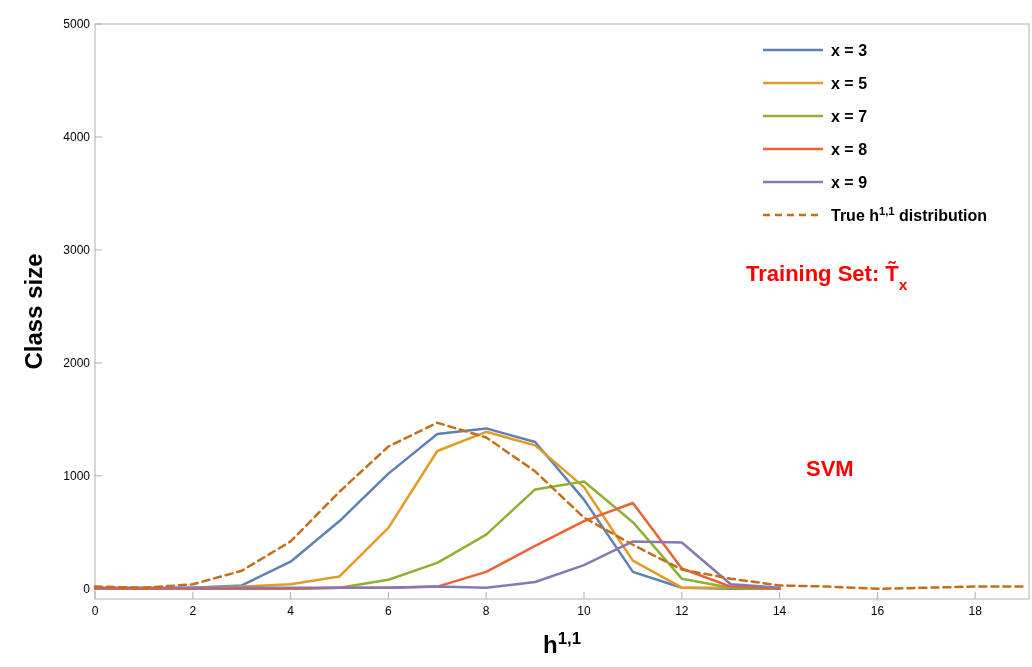 Image resolution: width=1032 pixels, height=667 pixels. I want to click on y-tick-label: 3000, so click(77, 249).